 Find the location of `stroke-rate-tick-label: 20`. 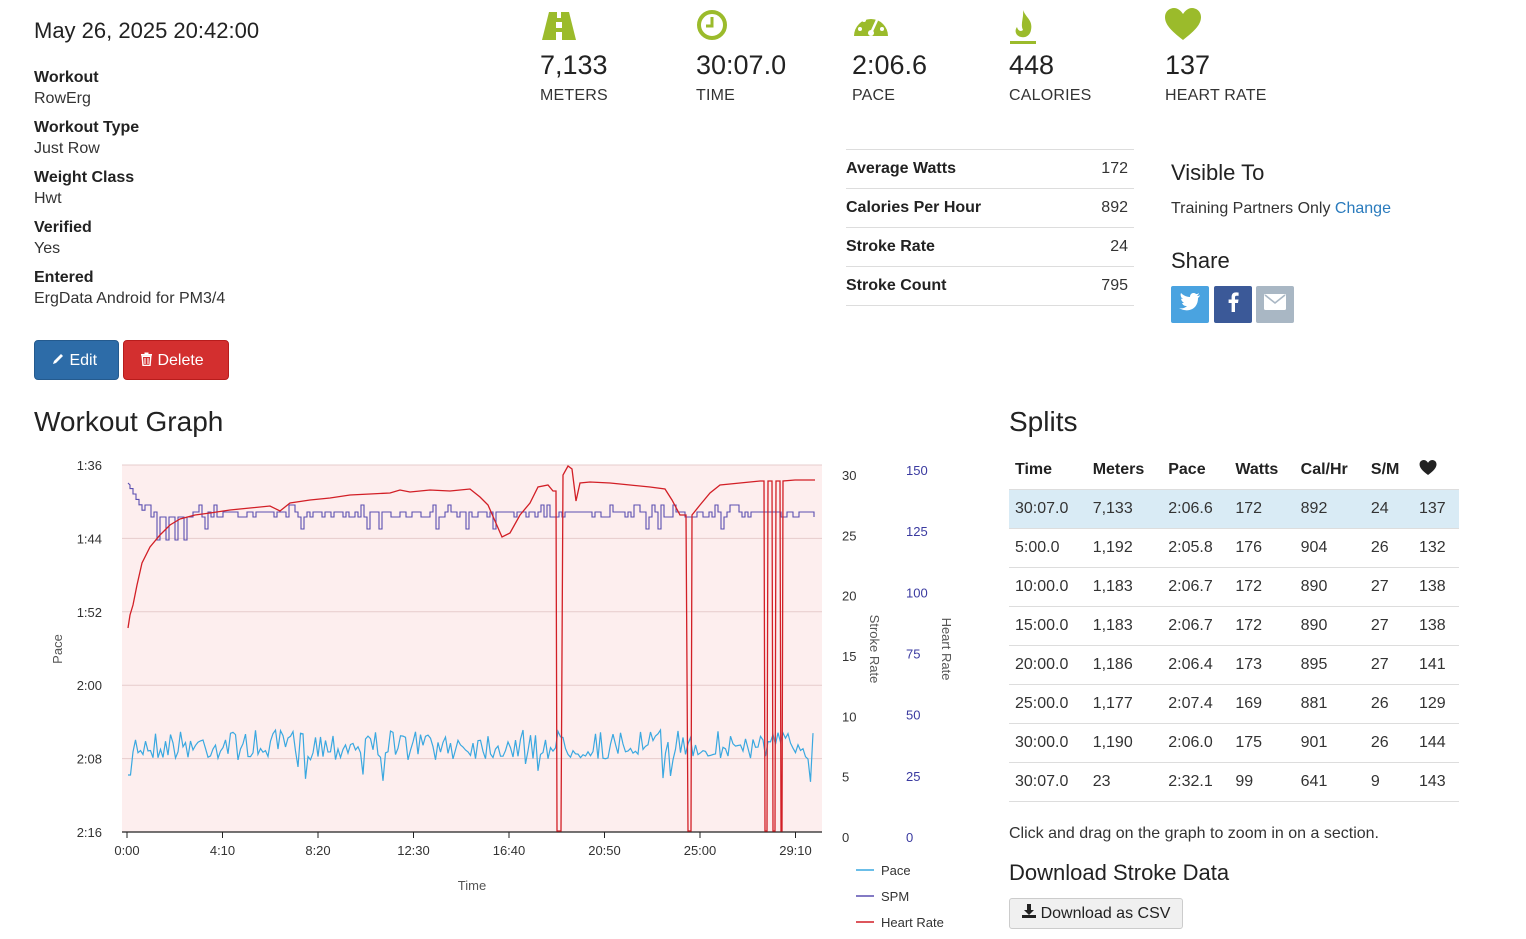

stroke-rate-tick-label: 20 is located at coordinates (849, 596).